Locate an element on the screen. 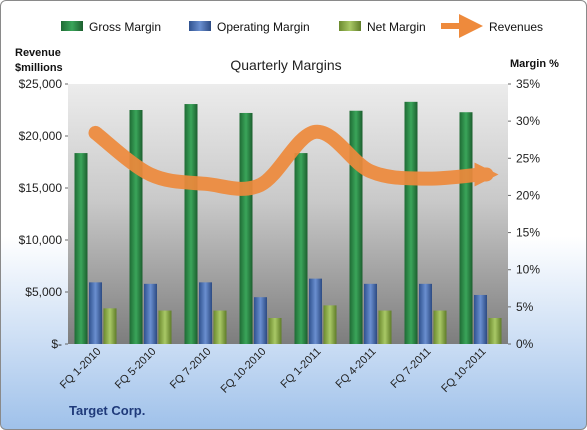  right-axis-title: Margin % is located at coordinates (534, 64).